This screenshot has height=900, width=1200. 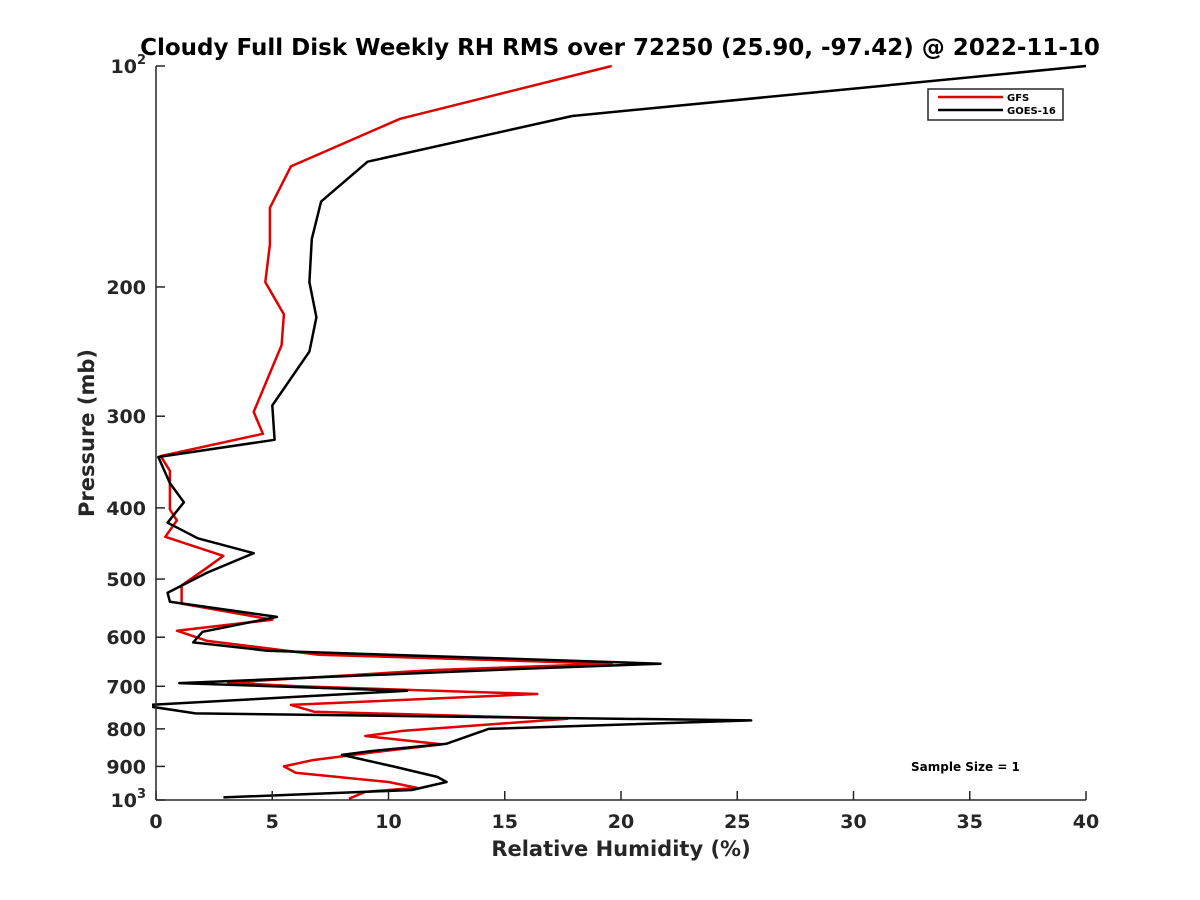 I want to click on y-tick-label: 600, so click(x=126, y=638).